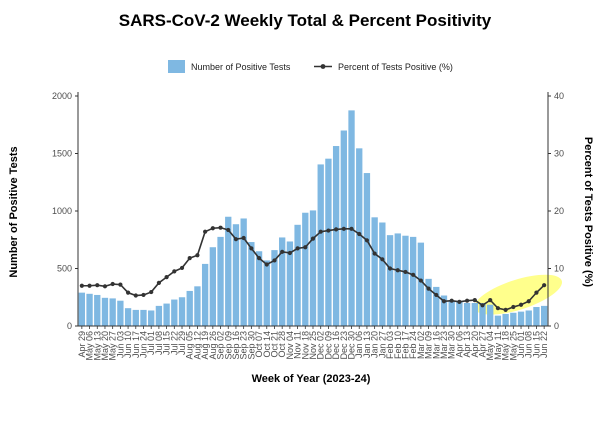 The image size is (600, 428). I want to click on x-tick-label: Apr 29, so click(82, 344).